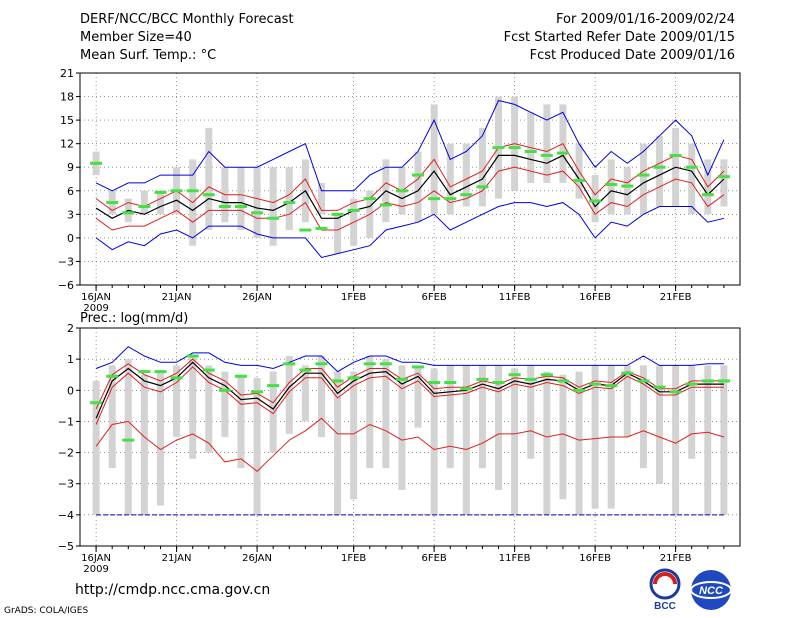  I want to click on ensemble-mean-line, so click(410, 186).